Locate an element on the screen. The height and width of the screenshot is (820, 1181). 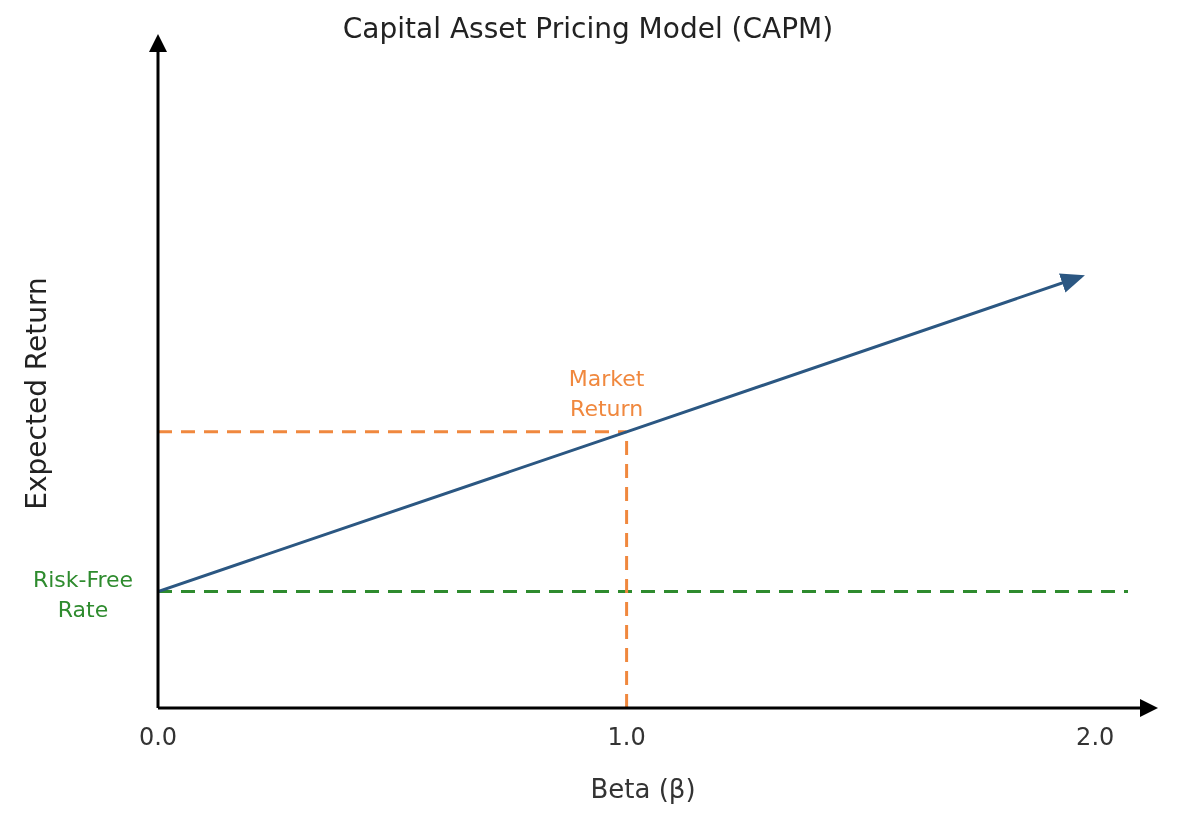
x-tick-label: 0.0 is located at coordinates (158, 737).